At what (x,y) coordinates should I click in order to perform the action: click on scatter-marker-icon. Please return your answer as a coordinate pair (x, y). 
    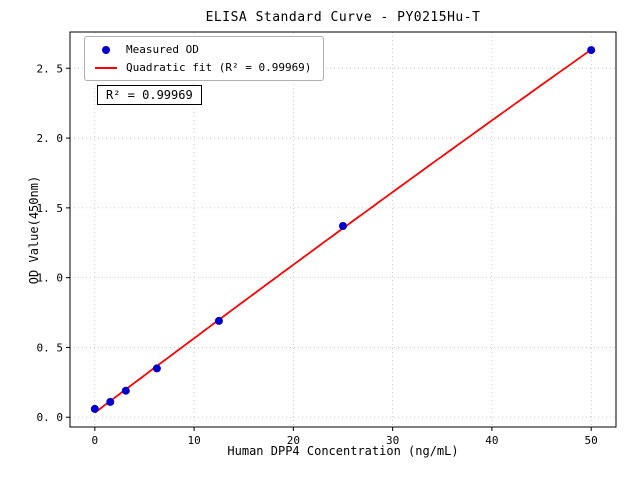
    Looking at the image, I should click on (106, 49).